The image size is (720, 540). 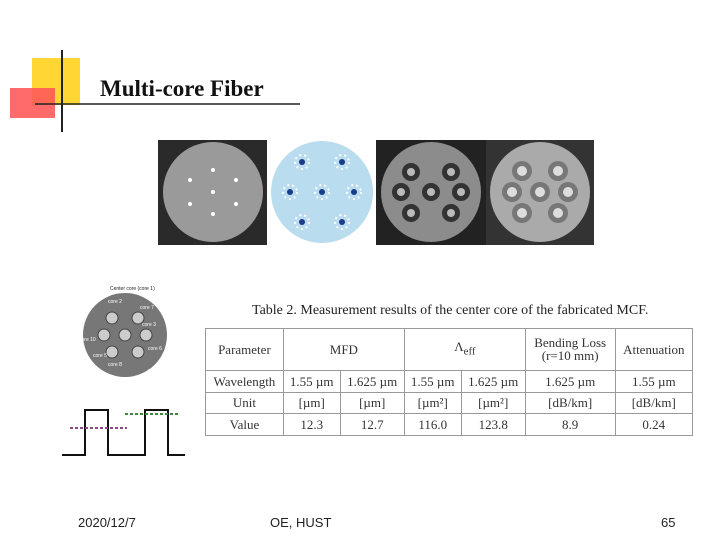 I want to click on figure-label: core 5, so click(x=100, y=356).